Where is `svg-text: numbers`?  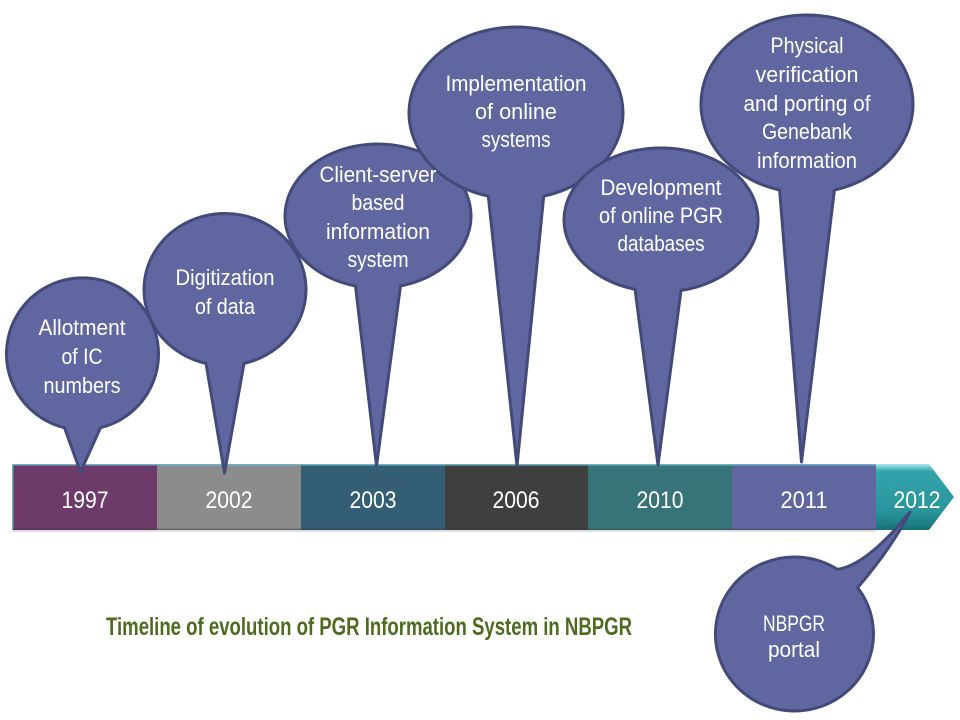 svg-text: numbers is located at coordinates (82, 385).